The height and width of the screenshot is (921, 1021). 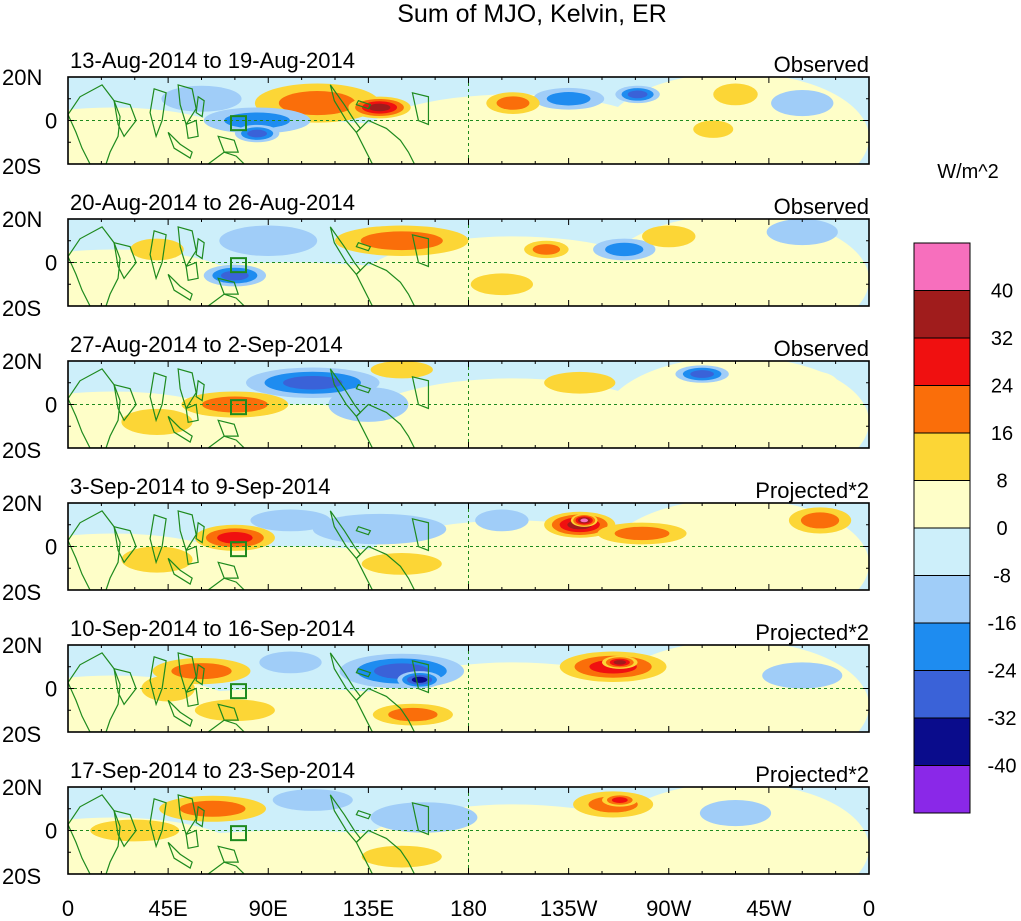 I want to click on colorbar-tick-label: 40, so click(x=1002, y=292).